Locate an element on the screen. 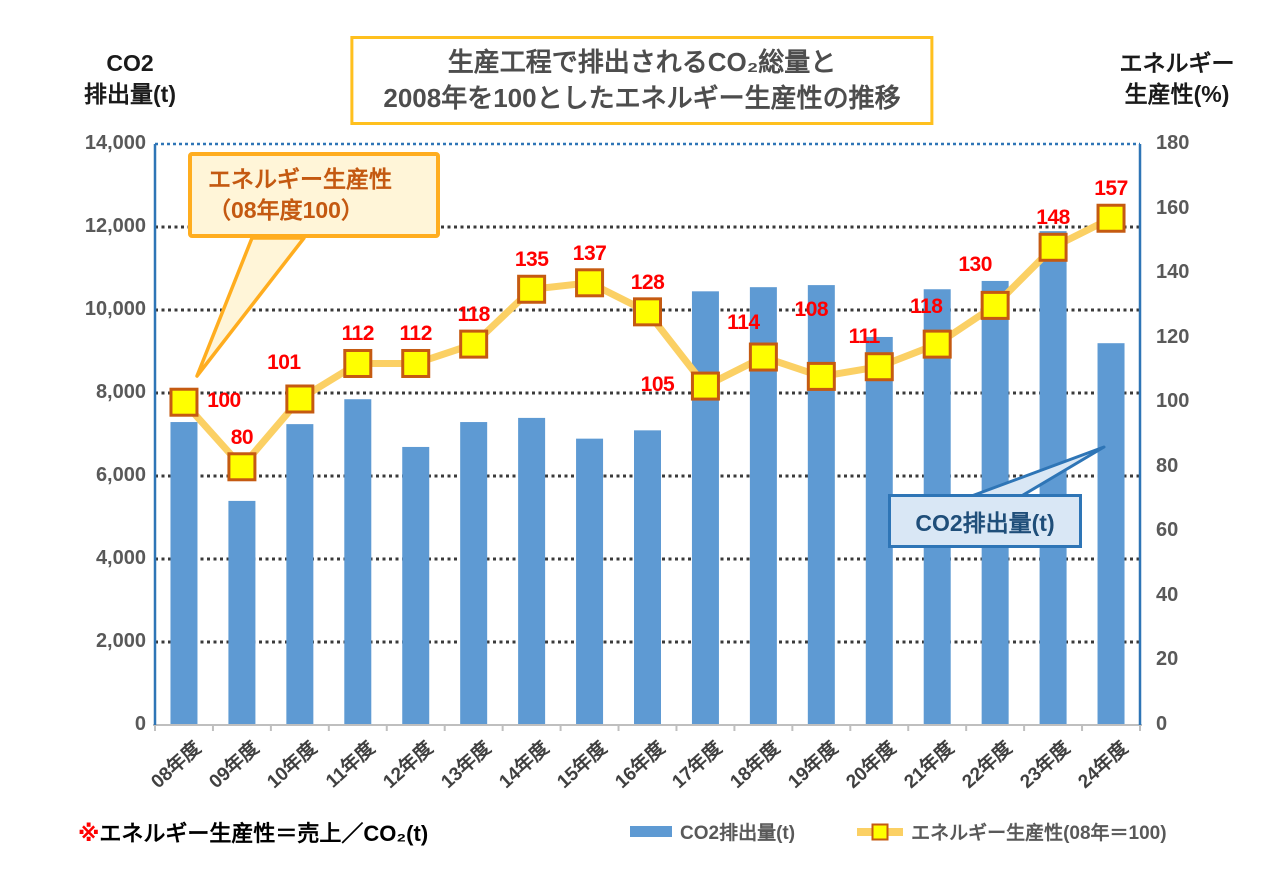 This screenshot has width=1276, height=880. left-axis-title: CO2 排出量(t) is located at coordinates (130, 79).